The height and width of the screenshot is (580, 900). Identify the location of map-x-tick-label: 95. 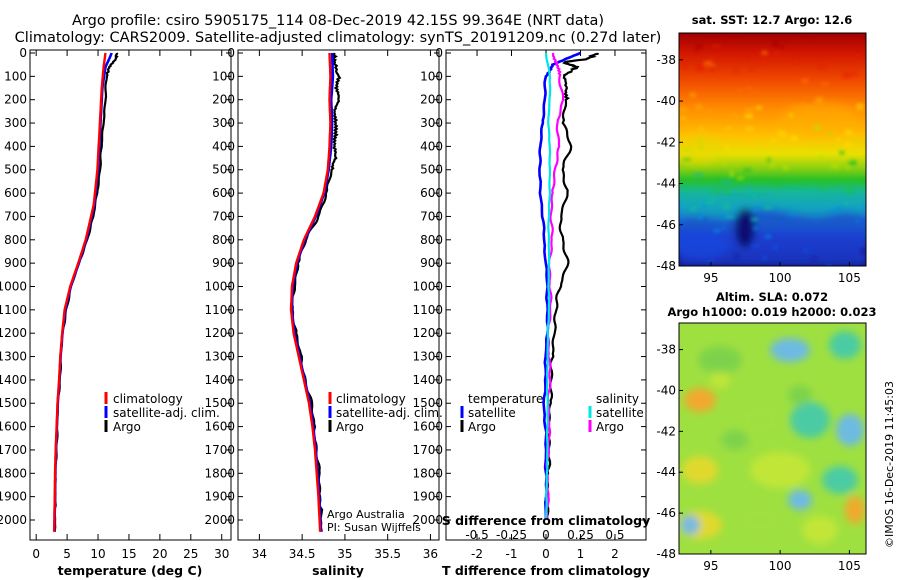
(710, 278).